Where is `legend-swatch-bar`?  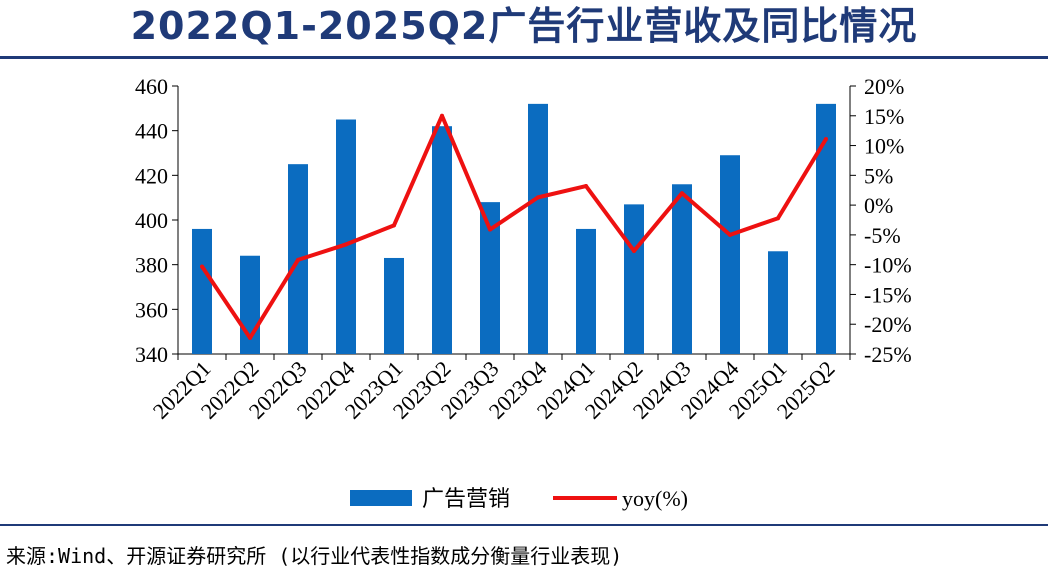 legend-swatch-bar is located at coordinates (381, 498).